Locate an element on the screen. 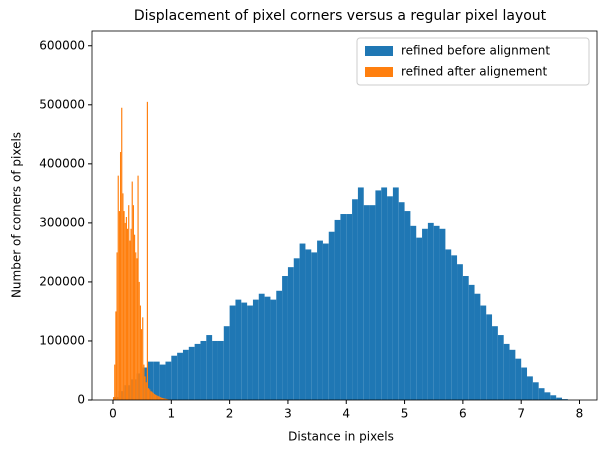 The width and height of the screenshot is (599, 454). x-tick-label: 0 is located at coordinates (113, 414).